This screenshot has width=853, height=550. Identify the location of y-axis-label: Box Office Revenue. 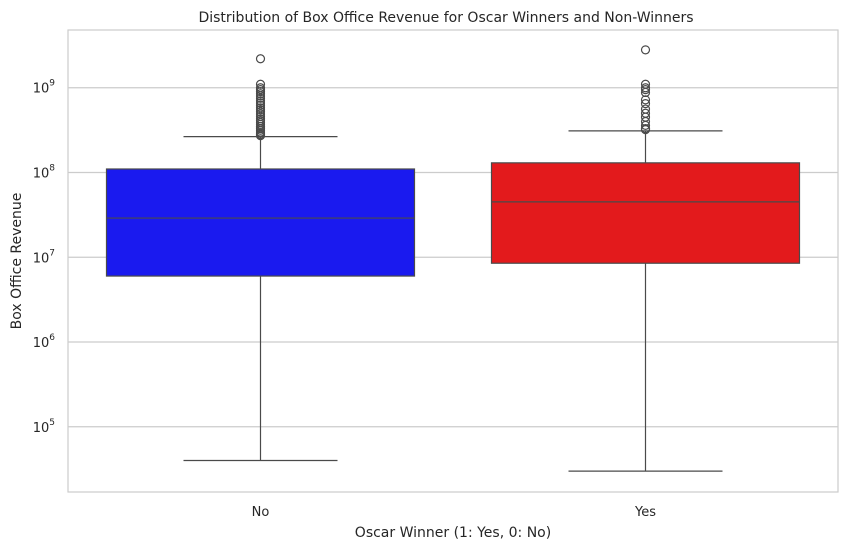
(17, 261).